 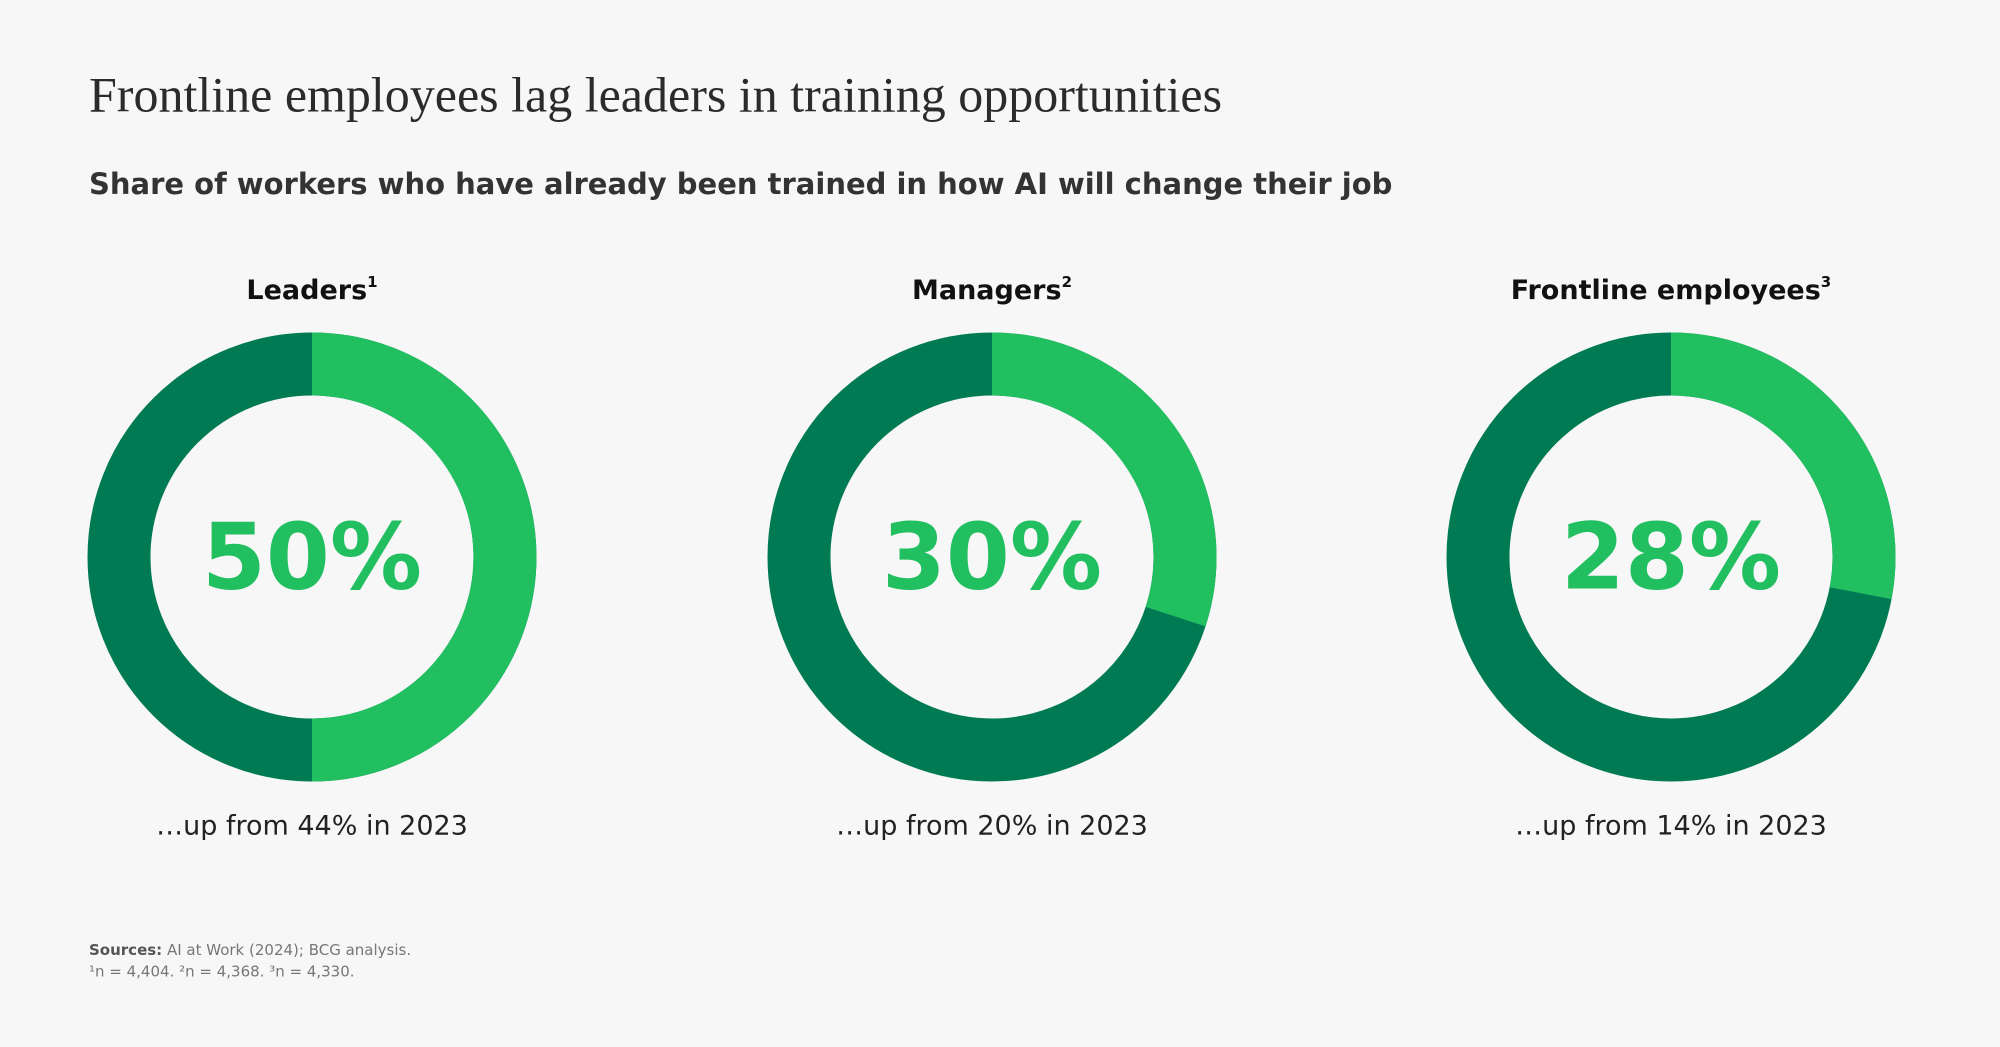 I want to click on sources-label: Sources:, so click(x=125, y=950).